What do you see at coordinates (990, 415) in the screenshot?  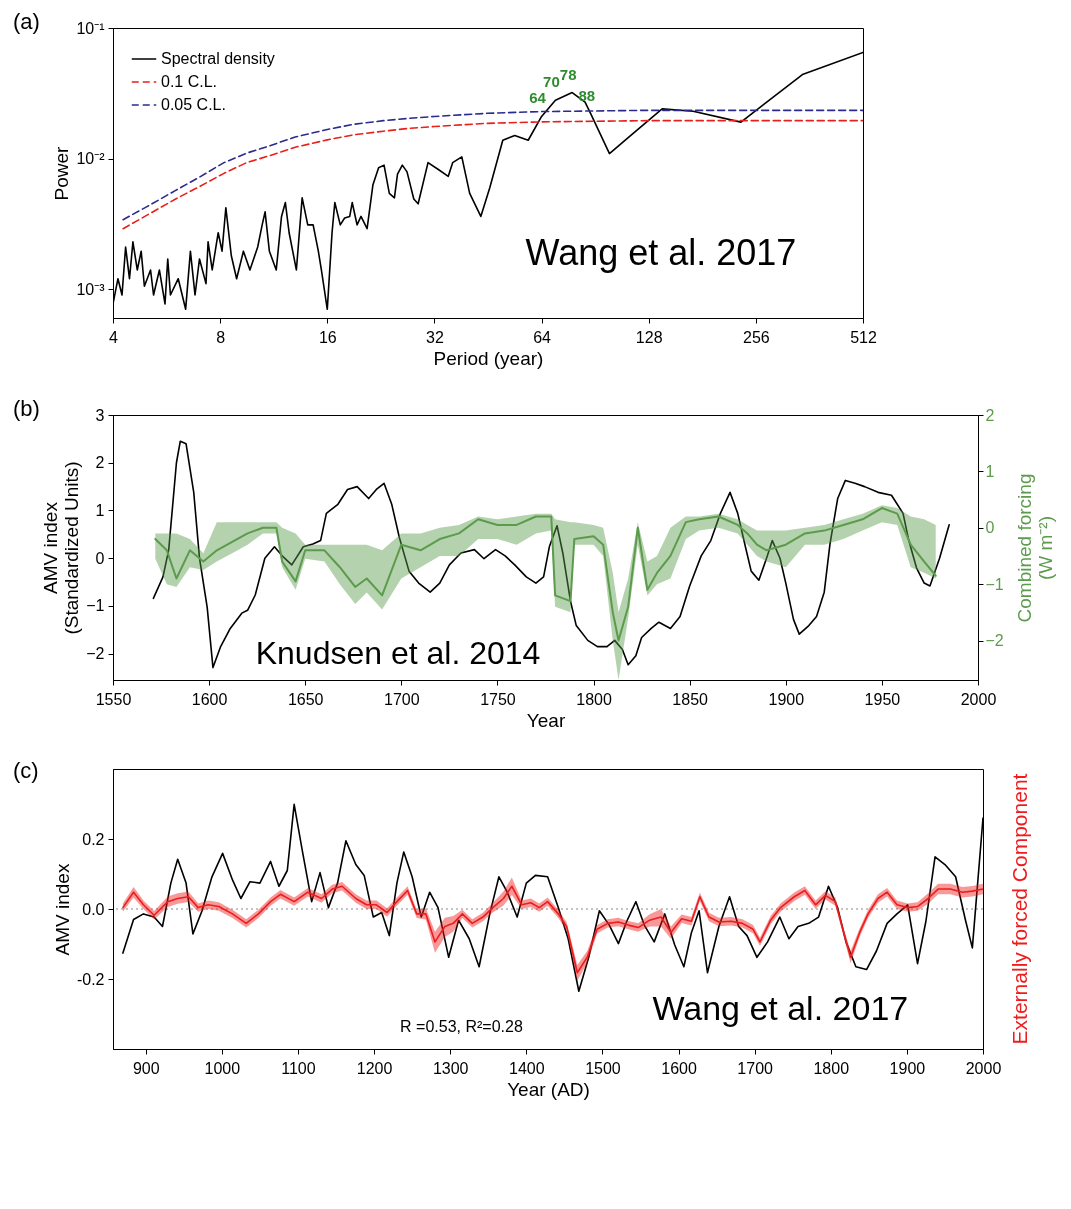 I see `y2-tick-label: 2` at bounding box center [990, 415].